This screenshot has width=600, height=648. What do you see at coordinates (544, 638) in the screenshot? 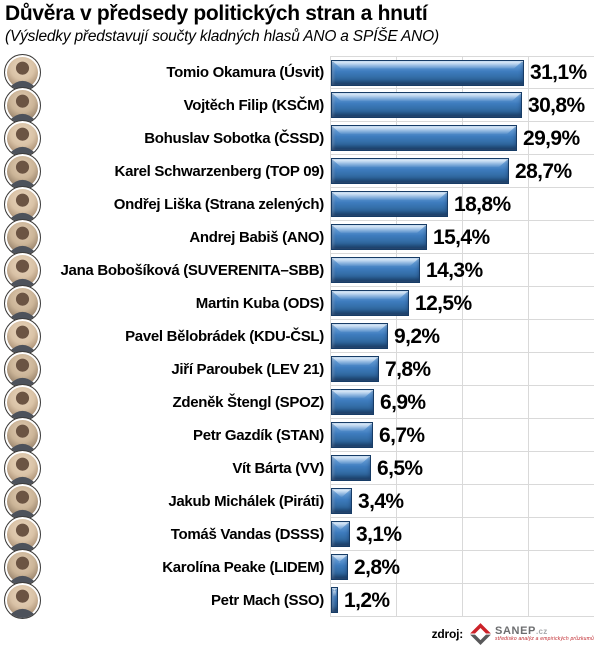
I see `sanep-logo-tagline: středisko analýz a empirických průzkumů` at bounding box center [544, 638].